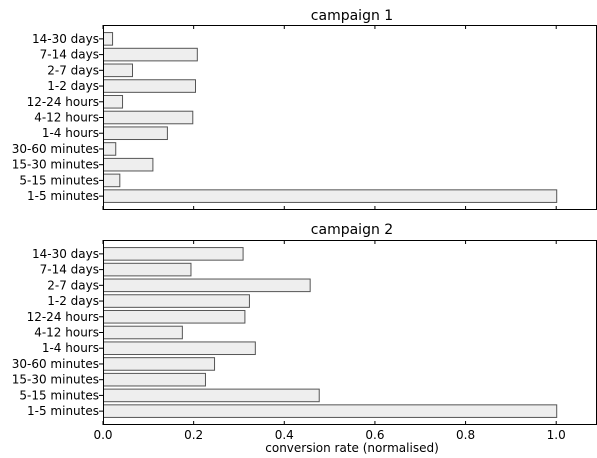  Describe the element at coordinates (352, 16) in the screenshot. I see `campaign-1-title: campaign 1` at that location.